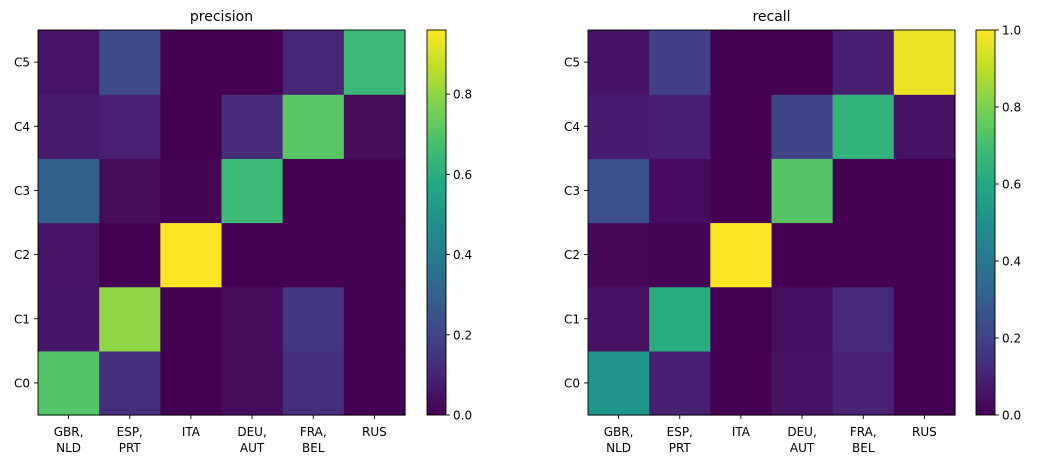 This screenshot has height=469, width=1038. Describe the element at coordinates (462, 255) in the screenshot. I see `colorbar-tick-label: 0.4` at that location.